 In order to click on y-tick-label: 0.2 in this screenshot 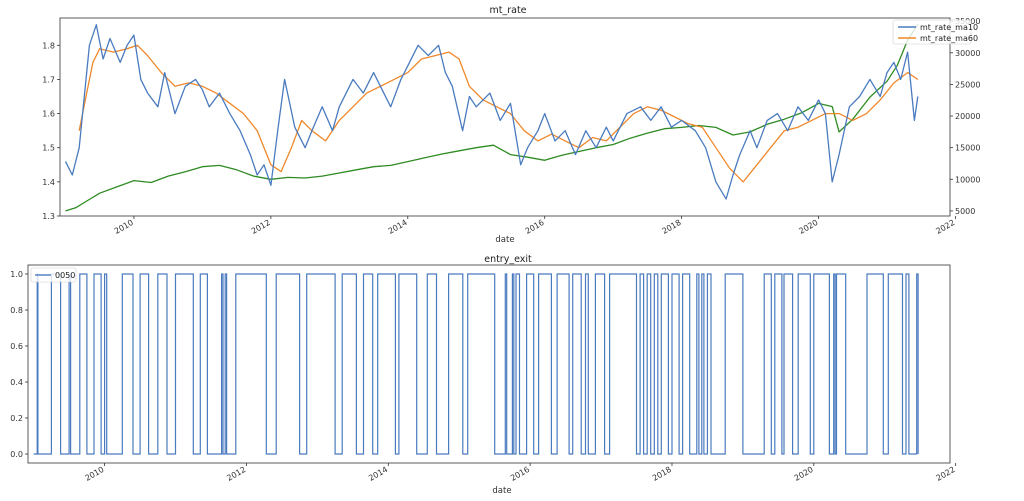, I will do `click(16, 418)`.